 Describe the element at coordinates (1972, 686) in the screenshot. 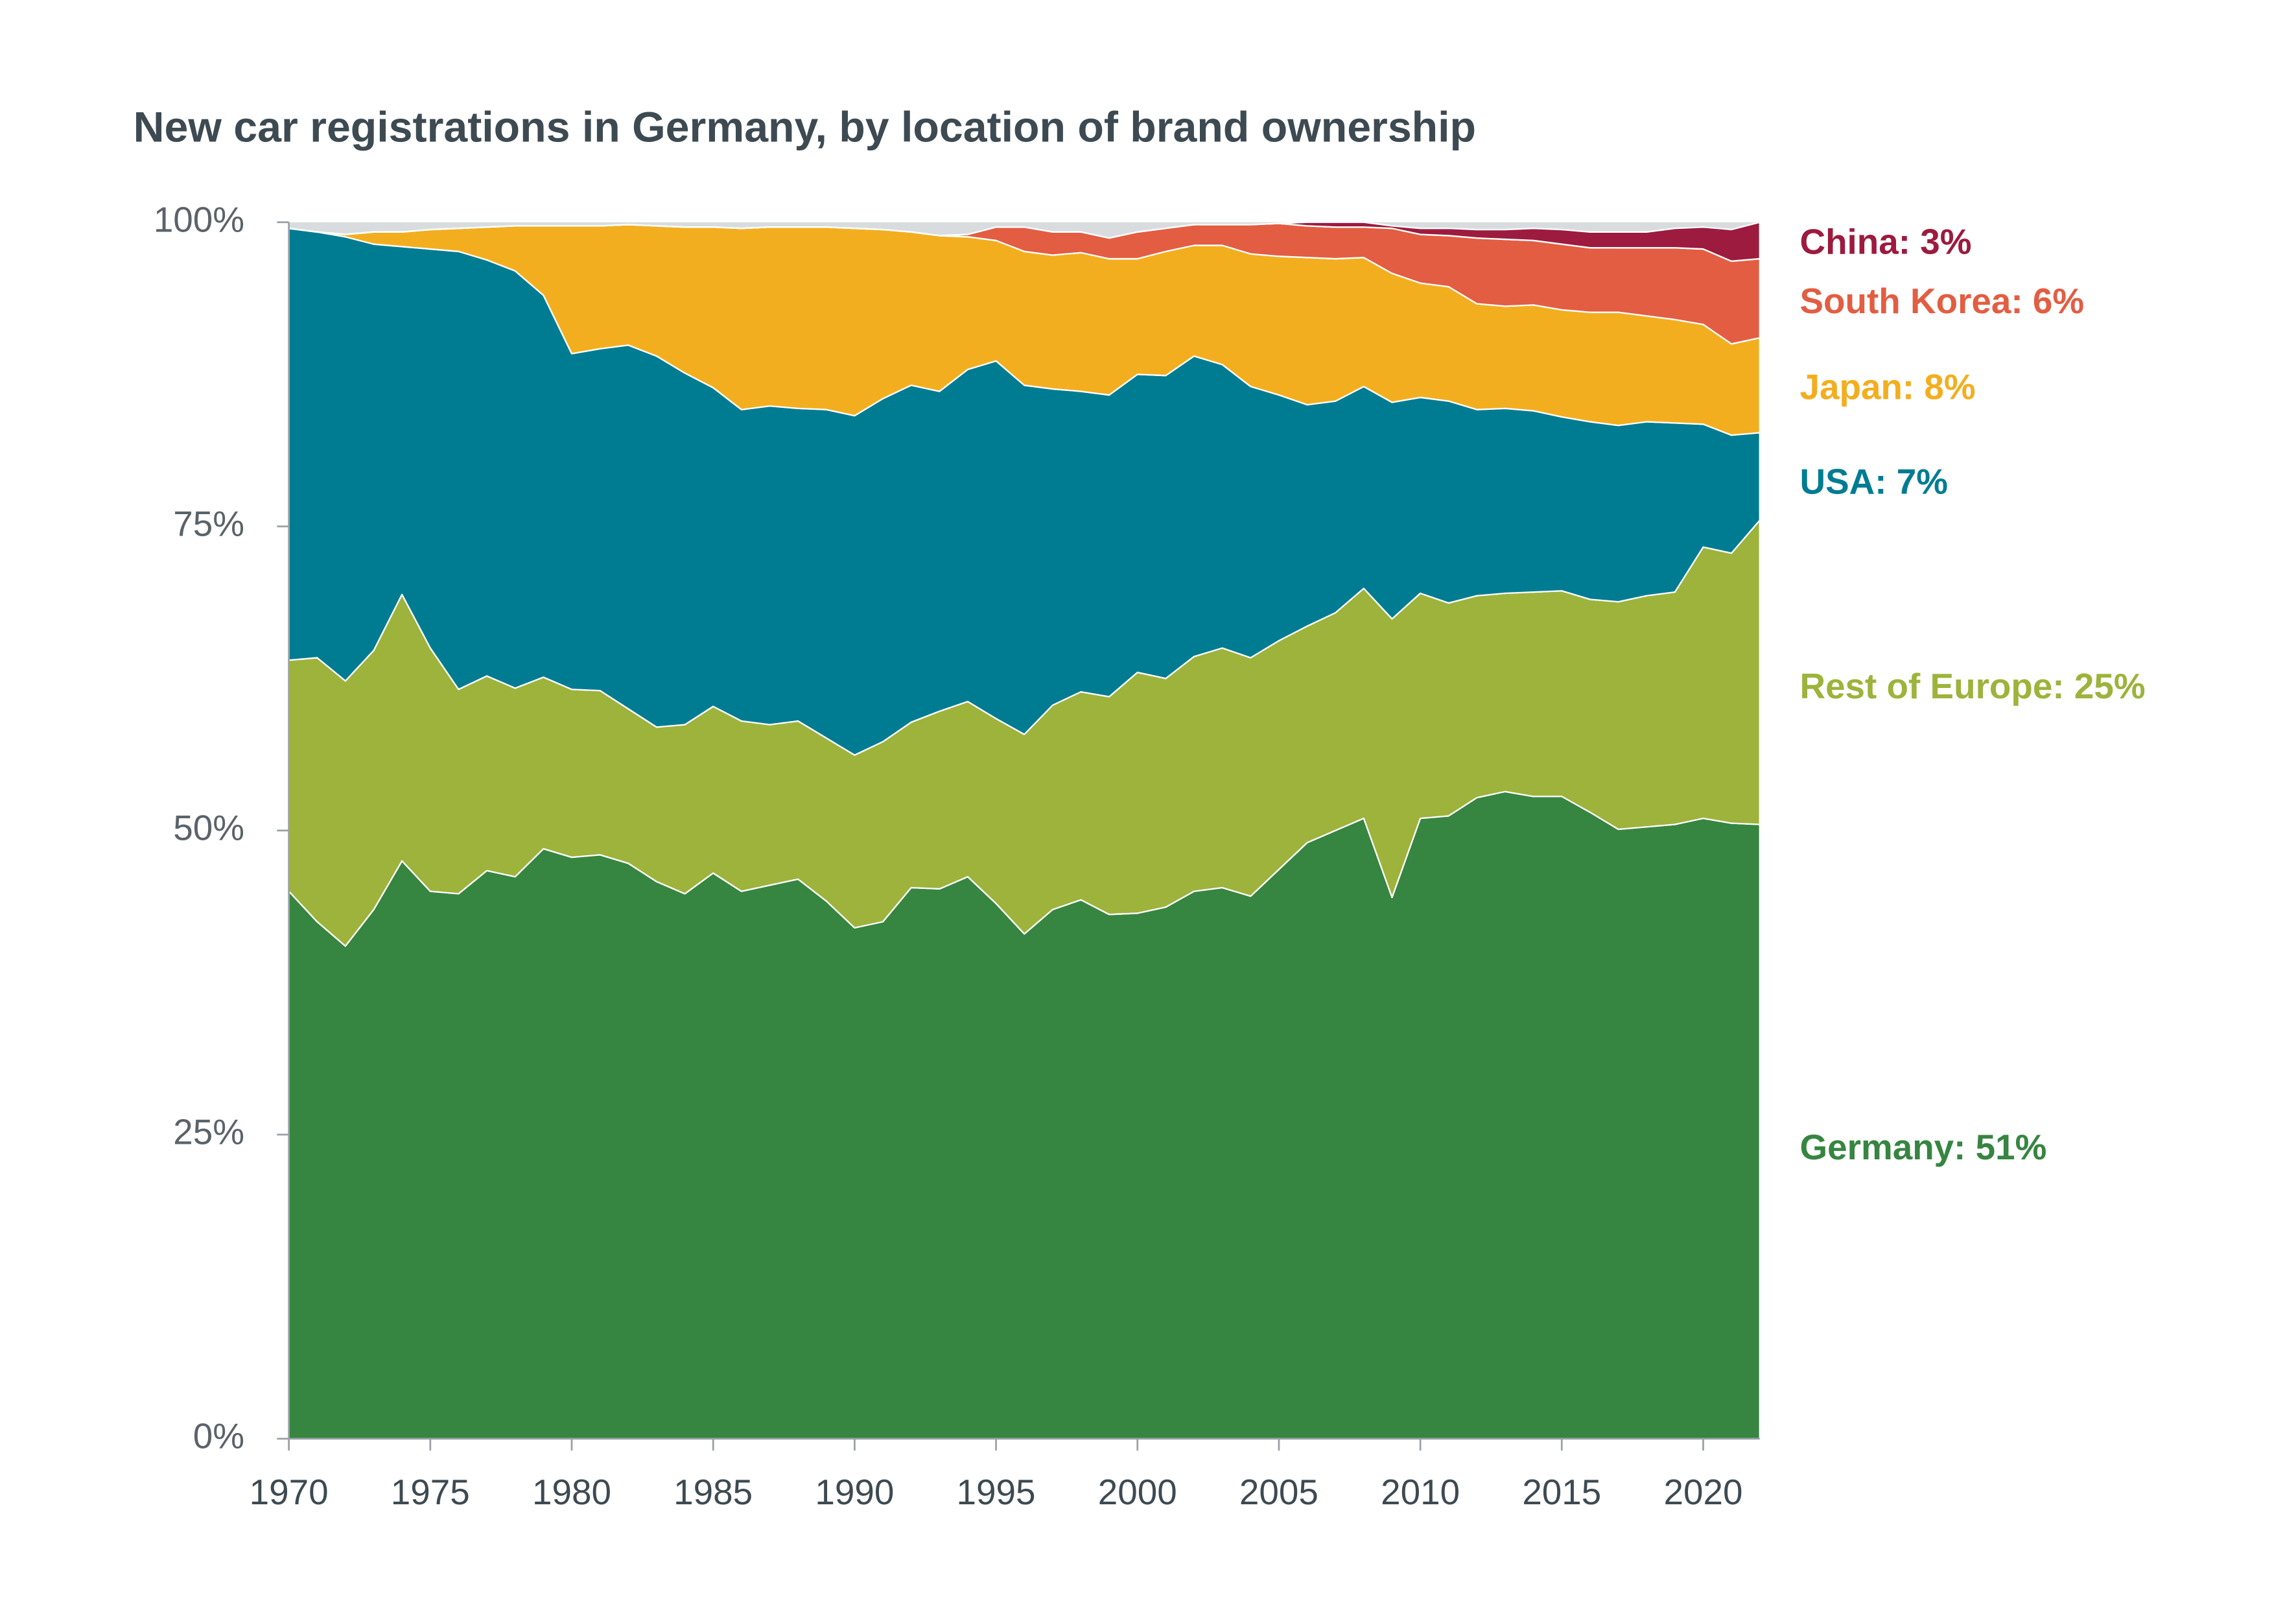

I see `series-label: Rest of Europe: 25%` at that location.